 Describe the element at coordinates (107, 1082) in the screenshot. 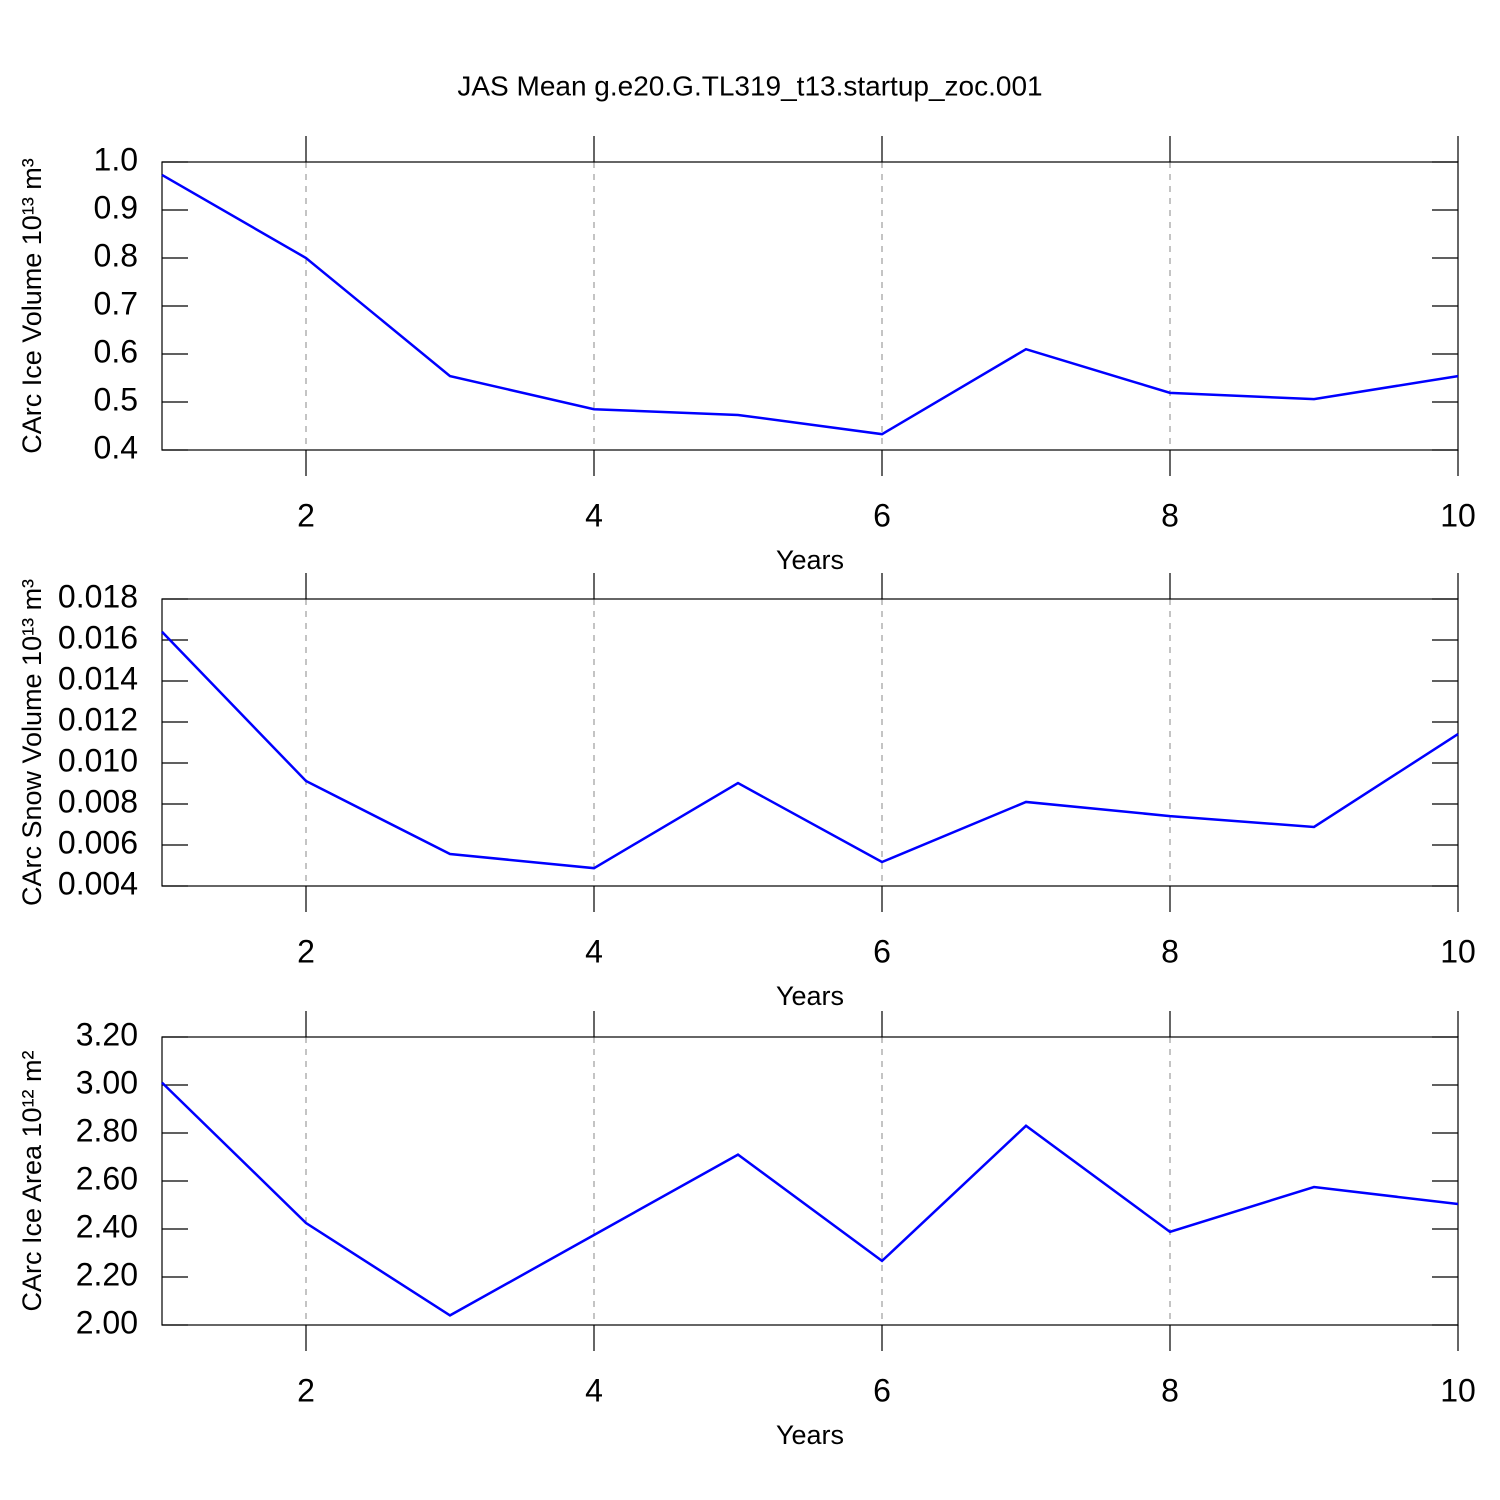

I see `y-tick-label: 3.00` at that location.